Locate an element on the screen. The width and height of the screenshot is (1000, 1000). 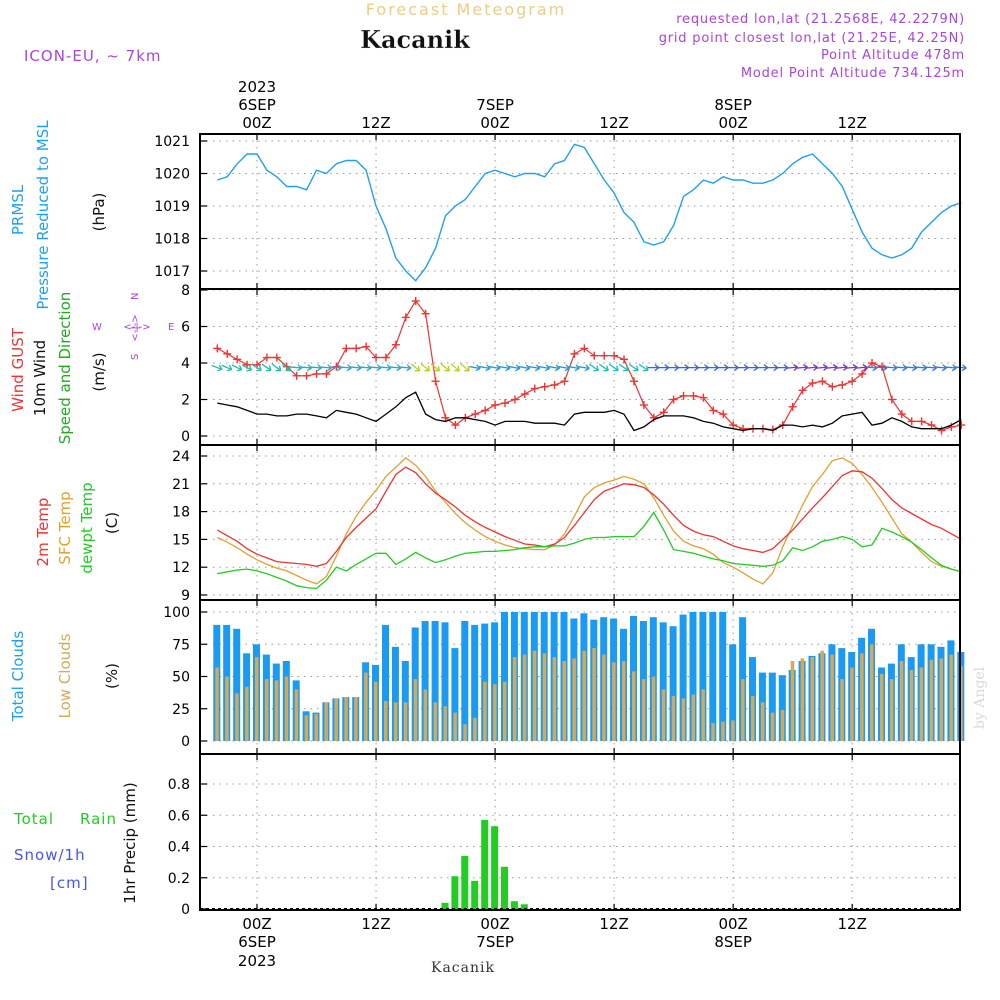
watermark: by Angel is located at coordinates (980, 697).